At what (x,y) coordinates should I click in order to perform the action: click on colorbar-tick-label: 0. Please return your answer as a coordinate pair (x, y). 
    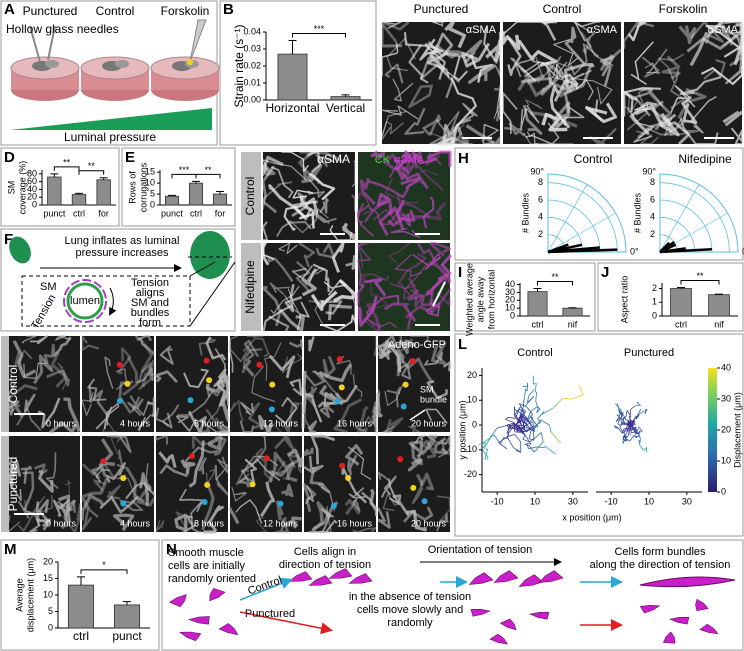
    Looking at the image, I should click on (723, 491).